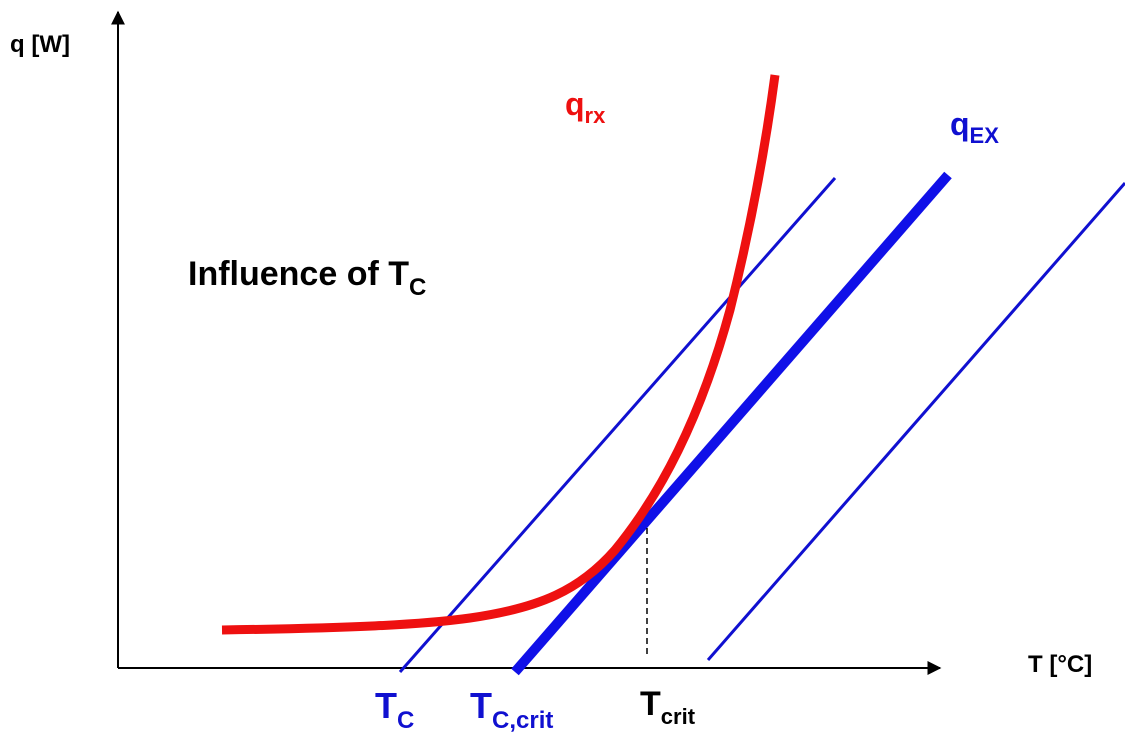 The width and height of the screenshot is (1125, 740). I want to click on title: Influence of TC, so click(307, 278).